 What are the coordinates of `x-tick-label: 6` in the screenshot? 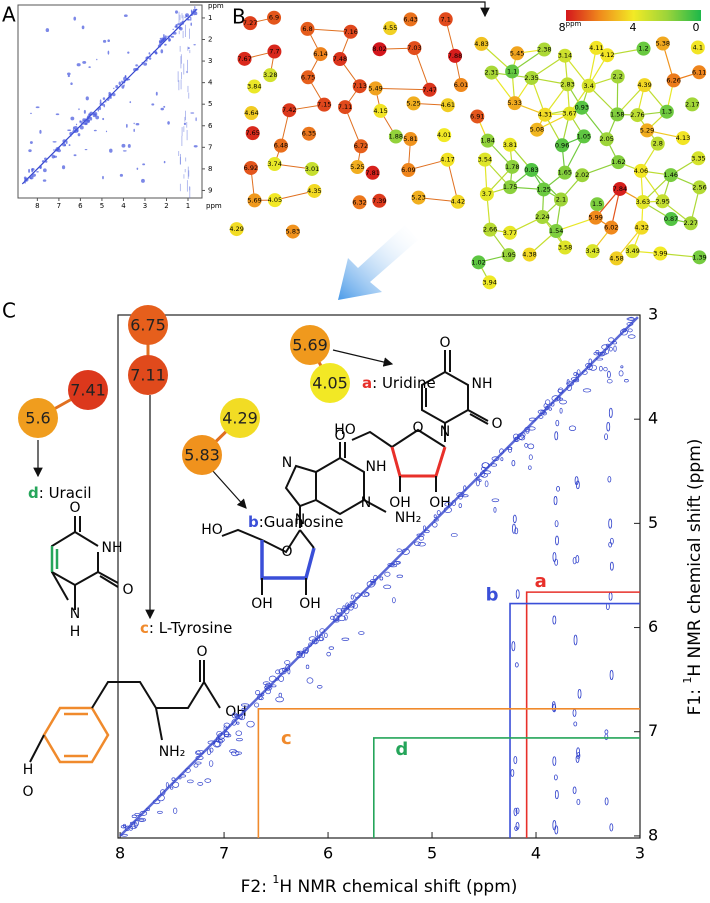 It's located at (80, 206).